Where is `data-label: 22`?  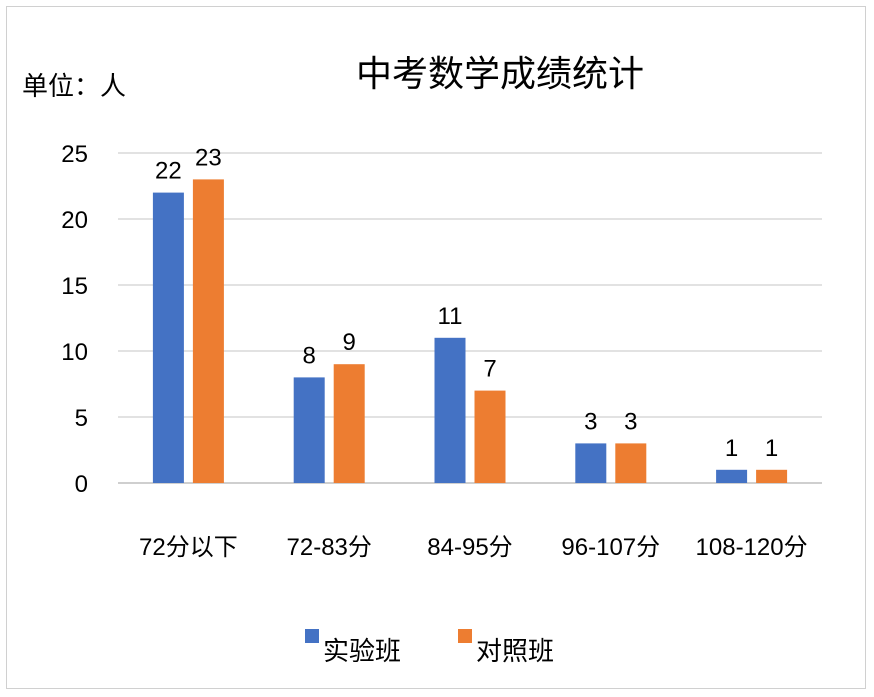
data-label: 22 is located at coordinates (168, 171).